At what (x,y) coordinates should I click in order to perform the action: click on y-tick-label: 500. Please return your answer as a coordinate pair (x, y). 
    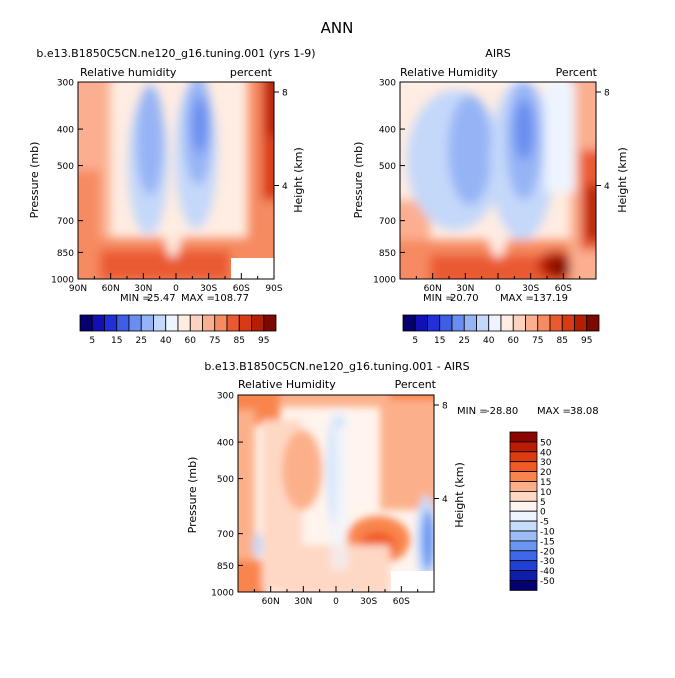
    Looking at the image, I should click on (65, 167).